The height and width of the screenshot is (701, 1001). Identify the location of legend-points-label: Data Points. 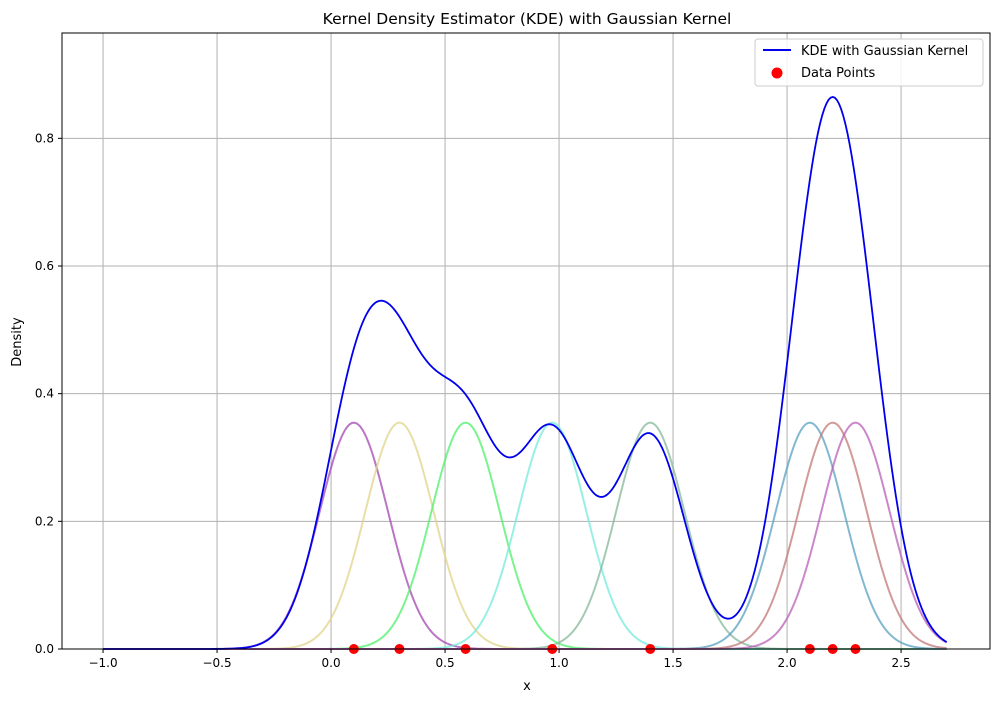
(838, 73).